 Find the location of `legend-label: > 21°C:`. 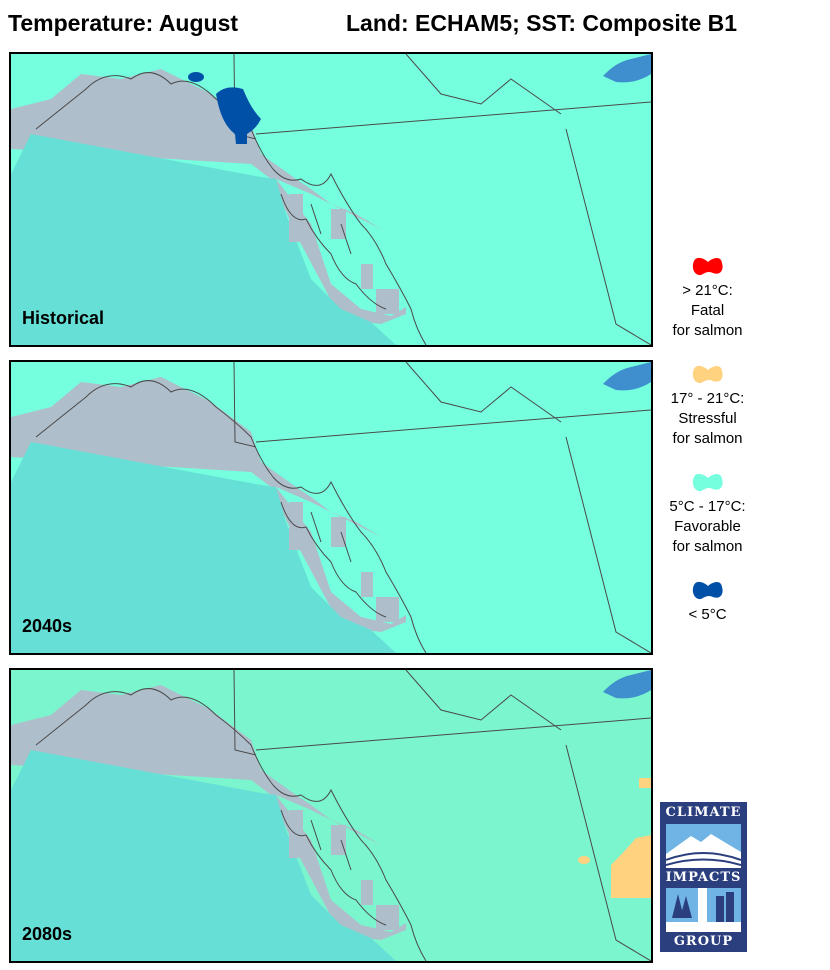

legend-label: > 21°C: is located at coordinates (707, 290).